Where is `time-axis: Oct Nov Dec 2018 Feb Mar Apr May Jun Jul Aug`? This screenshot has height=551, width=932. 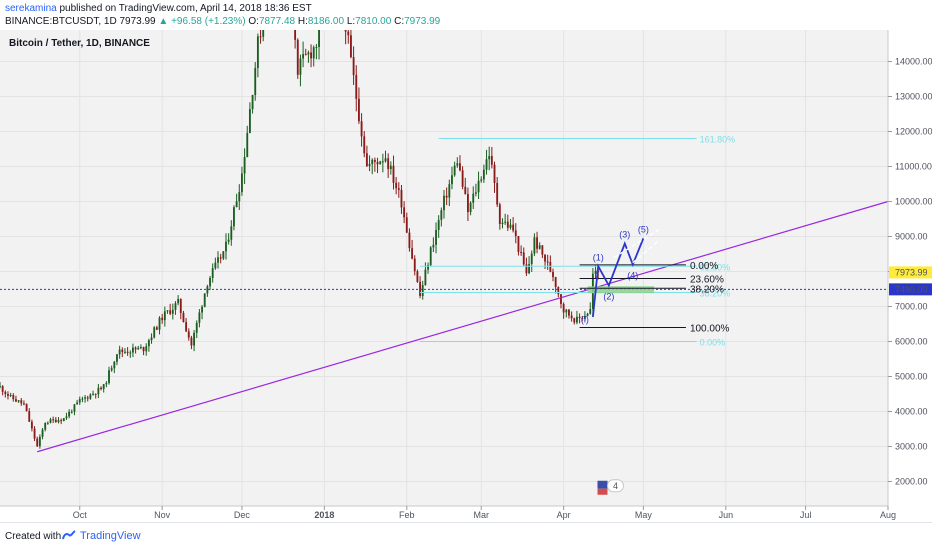
time-axis: Oct Nov Dec 2018 Feb Mar Apr May Jun Jul Aug is located at coordinates (448, 513).